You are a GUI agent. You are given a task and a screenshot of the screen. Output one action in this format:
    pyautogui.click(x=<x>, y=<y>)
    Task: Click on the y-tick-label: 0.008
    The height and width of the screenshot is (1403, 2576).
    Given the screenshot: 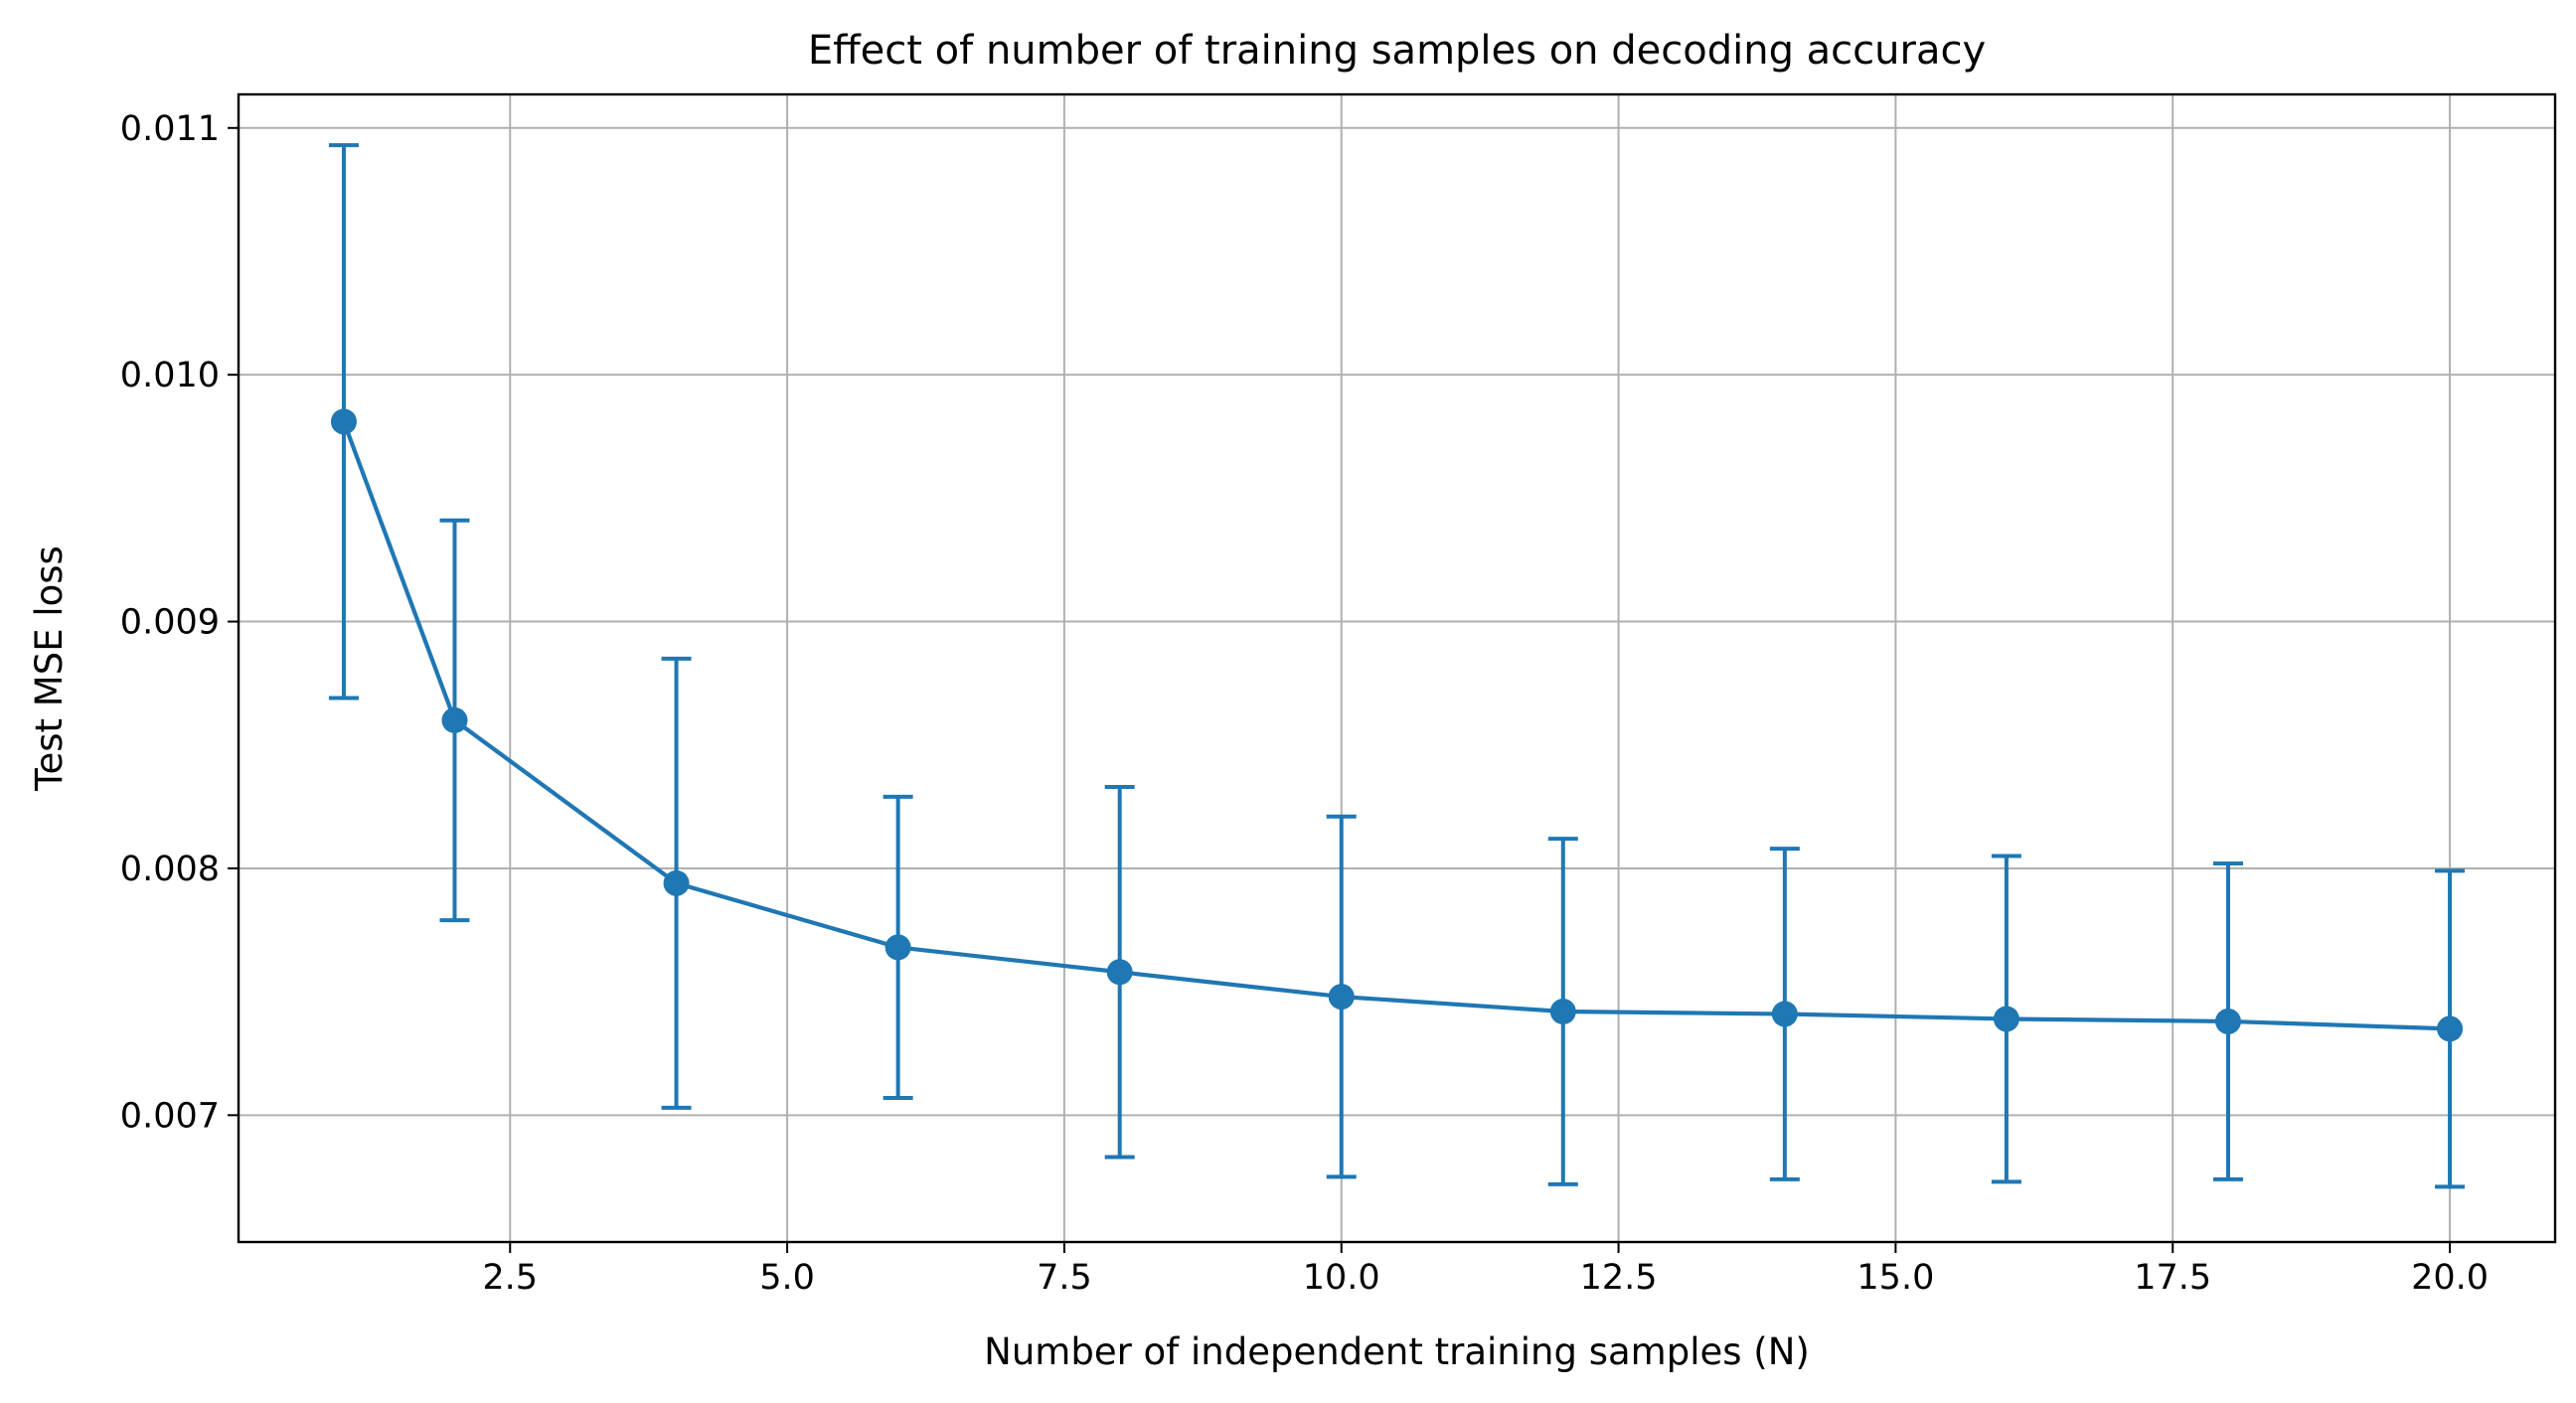 What is the action you would take?
    pyautogui.click(x=170, y=870)
    